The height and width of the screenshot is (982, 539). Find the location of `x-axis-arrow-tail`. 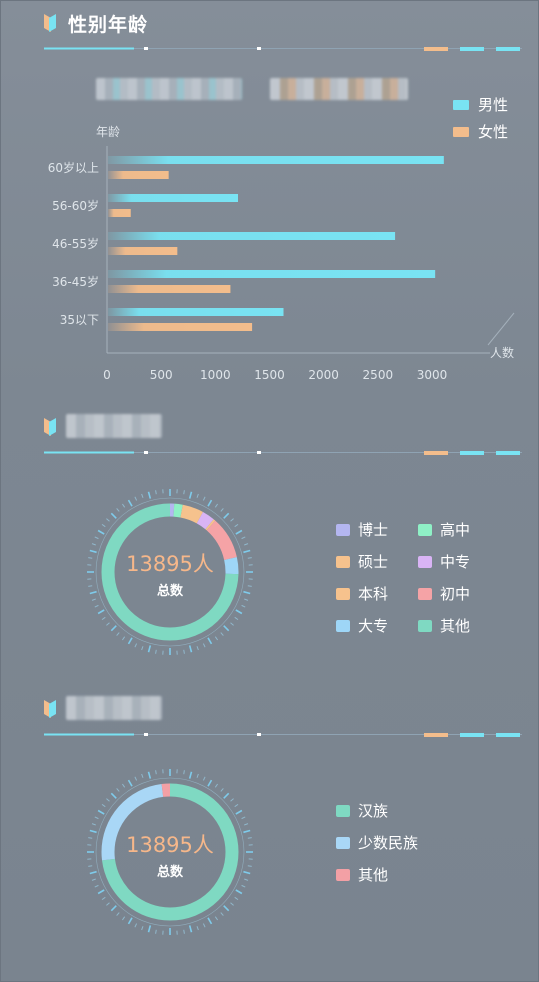

x-axis-arrow-tail is located at coordinates (501, 329).